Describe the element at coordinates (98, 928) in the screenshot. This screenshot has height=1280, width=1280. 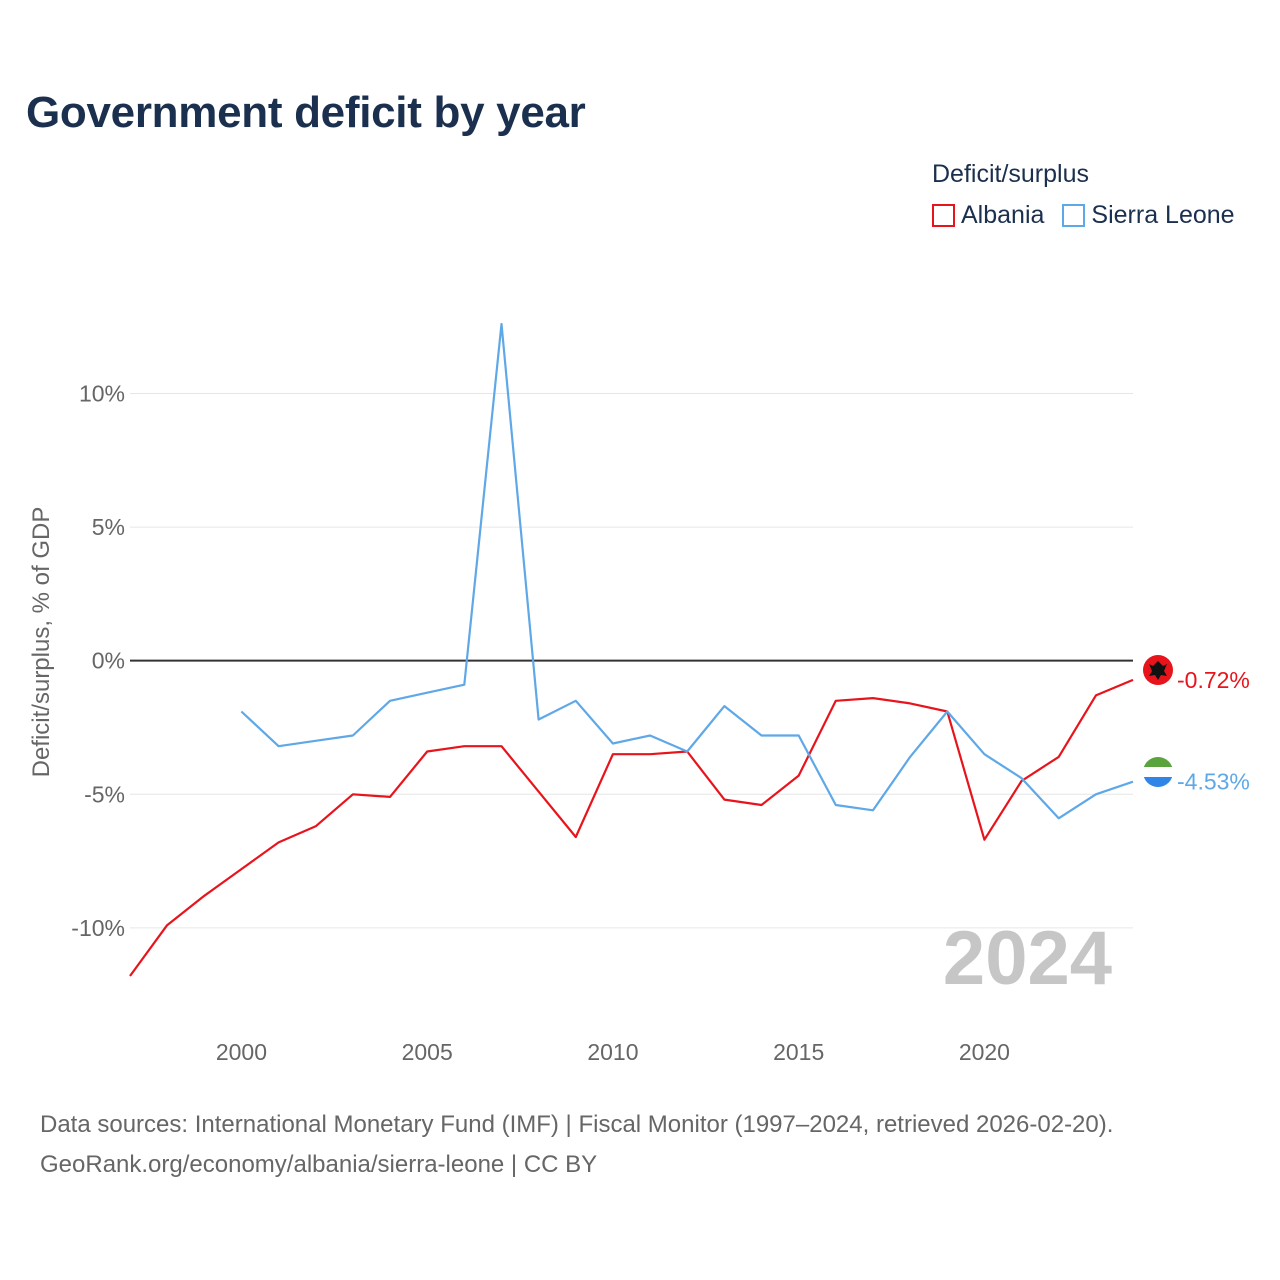
I see `y-tick-label: -10%` at that location.